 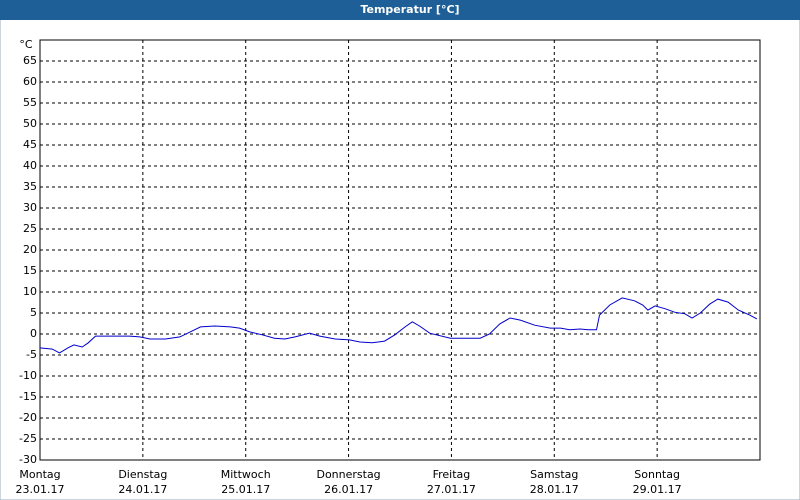 I want to click on x-tick-date: 25.01.17, so click(x=245, y=489).